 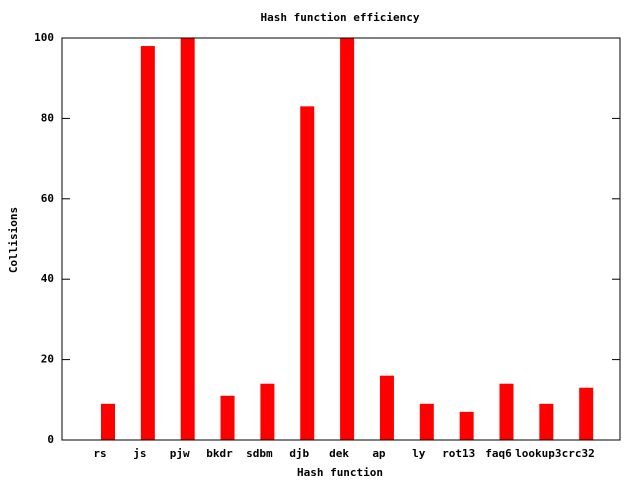 What do you see at coordinates (47, 198) in the screenshot?
I see `y-tick-label: 60` at bounding box center [47, 198].